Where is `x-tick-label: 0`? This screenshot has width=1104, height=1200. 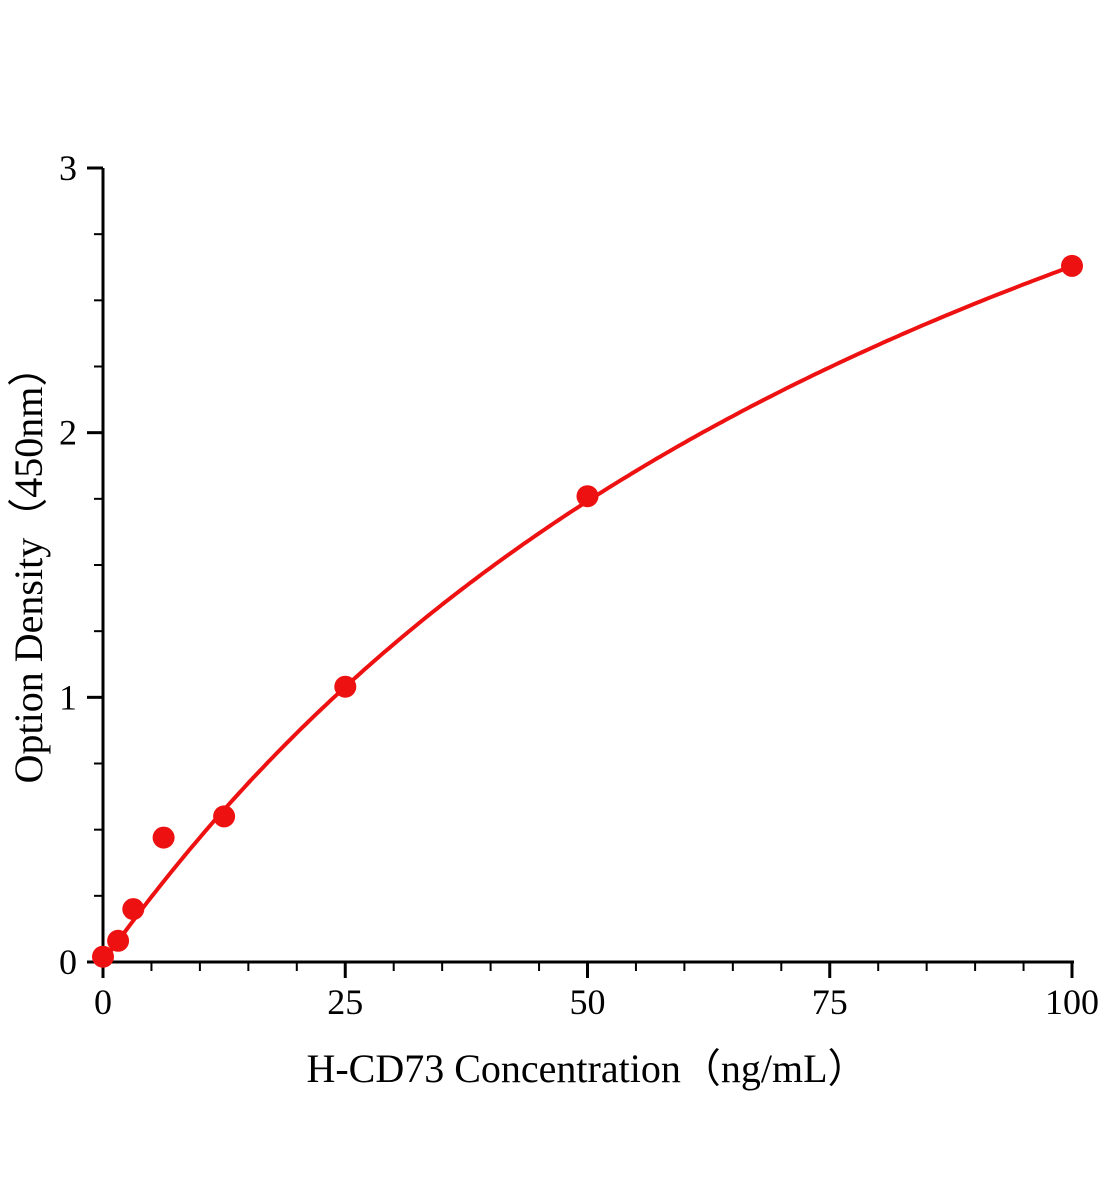 x-tick-label: 0 is located at coordinates (103, 1002).